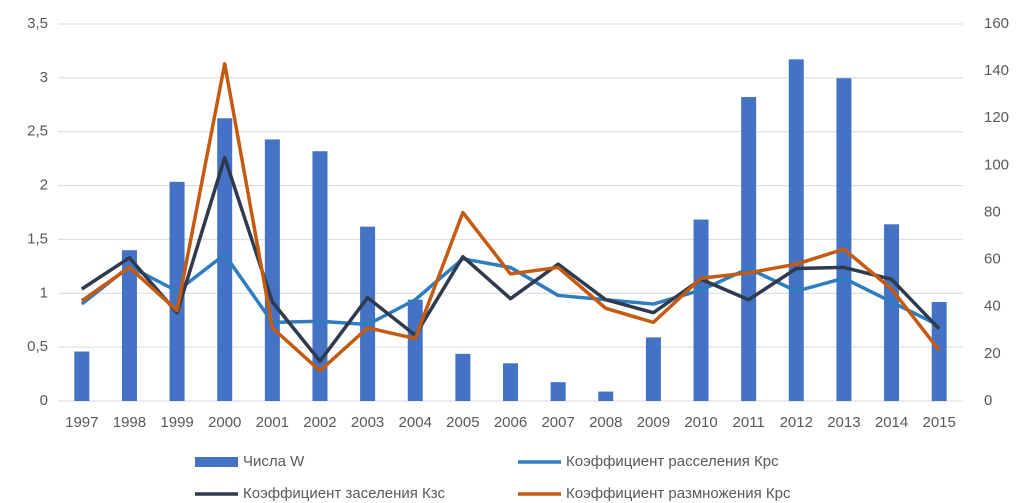 Image resolution: width=1017 pixels, height=503 pixels. Describe the element at coordinates (749, 422) in the screenshot. I see `x-tick-label: 2011` at that location.